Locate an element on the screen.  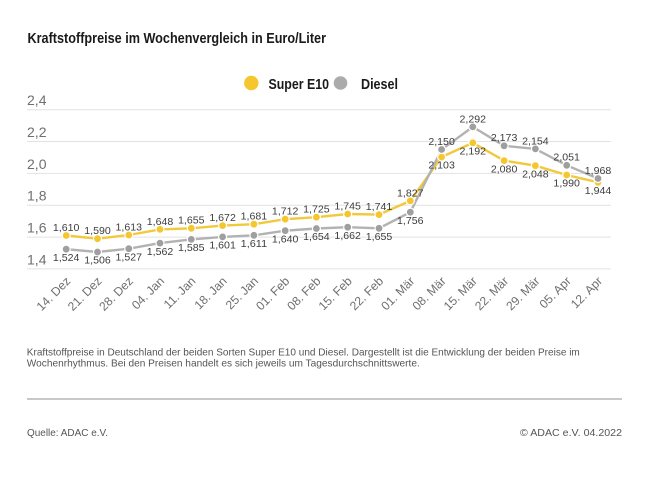
svg-text: 1,524 is located at coordinates (66, 258).